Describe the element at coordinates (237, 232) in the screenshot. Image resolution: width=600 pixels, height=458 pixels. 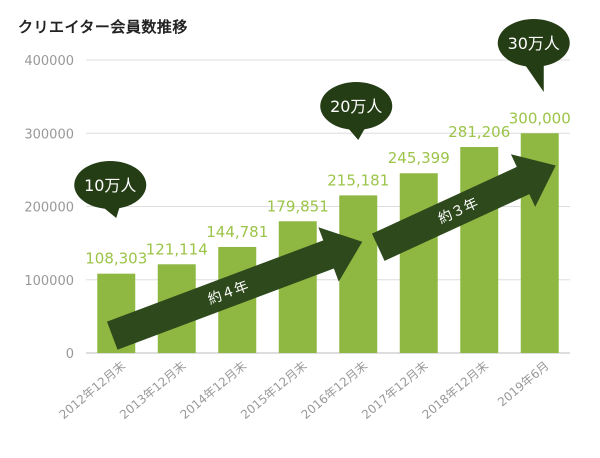
I see `value-label: 144,781` at that location.